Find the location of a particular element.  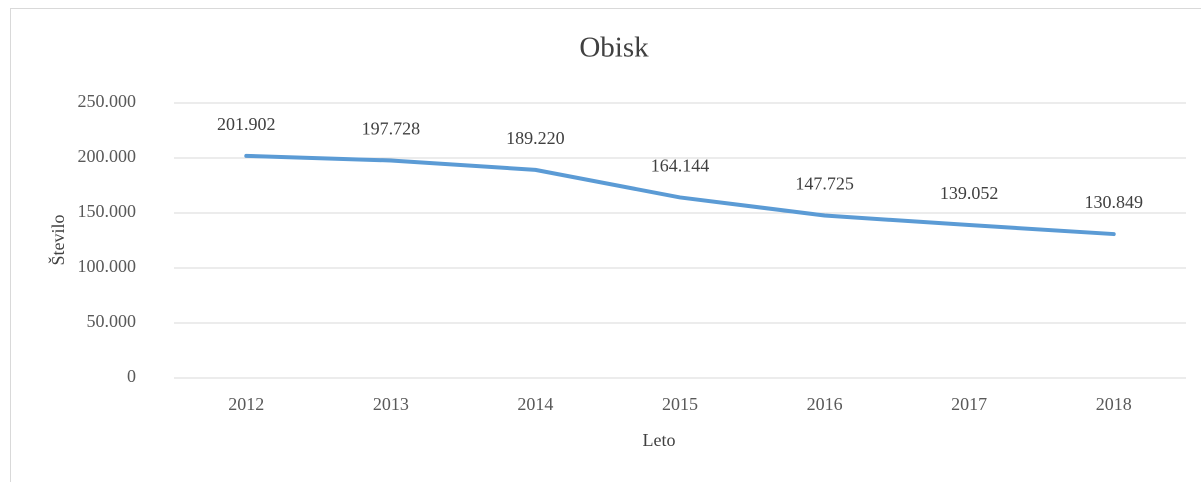

x-tick-label: 2018 is located at coordinates (1114, 404).